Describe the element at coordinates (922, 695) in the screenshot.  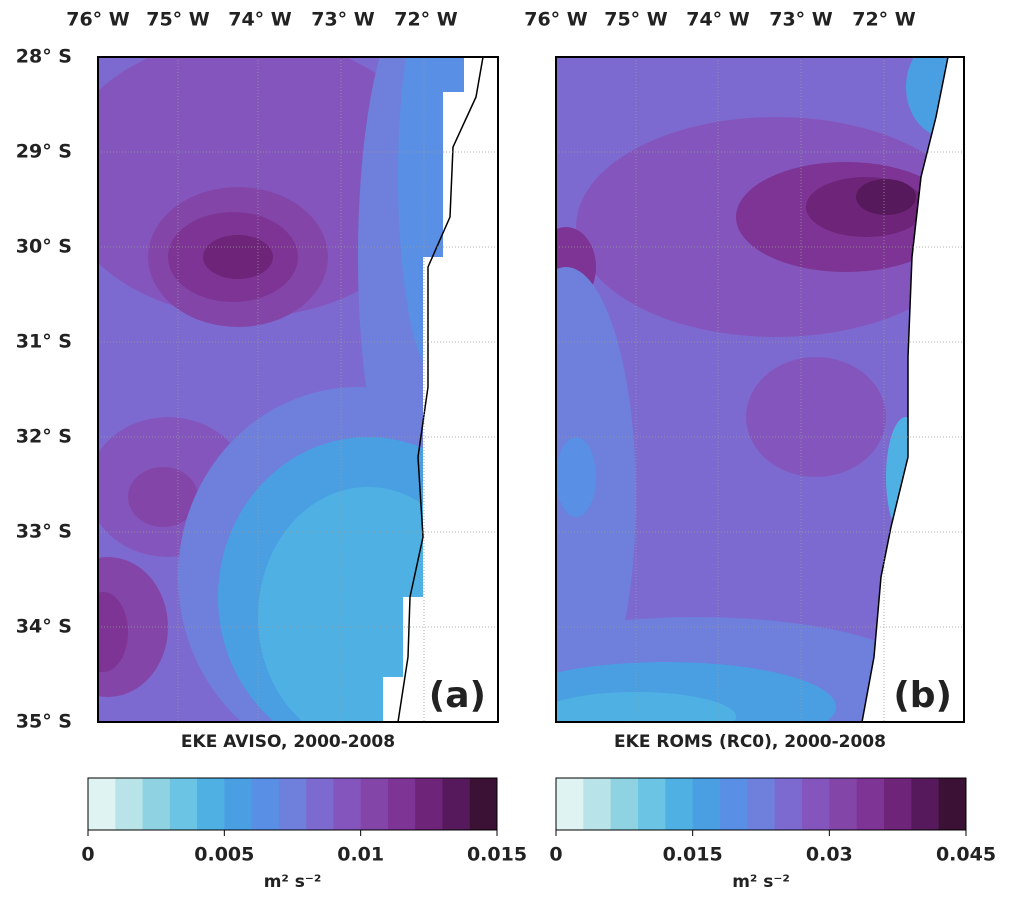
I see `panel-label: (b)` at that location.